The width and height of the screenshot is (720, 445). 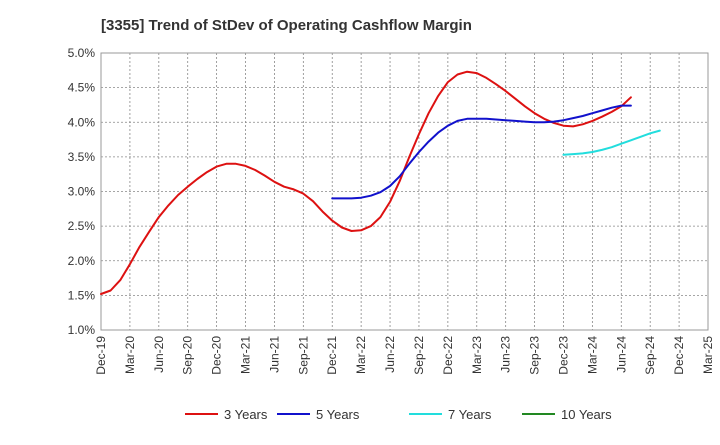 What do you see at coordinates (390, 354) in the screenshot?
I see `x-tick-label: Jun-22` at bounding box center [390, 354].